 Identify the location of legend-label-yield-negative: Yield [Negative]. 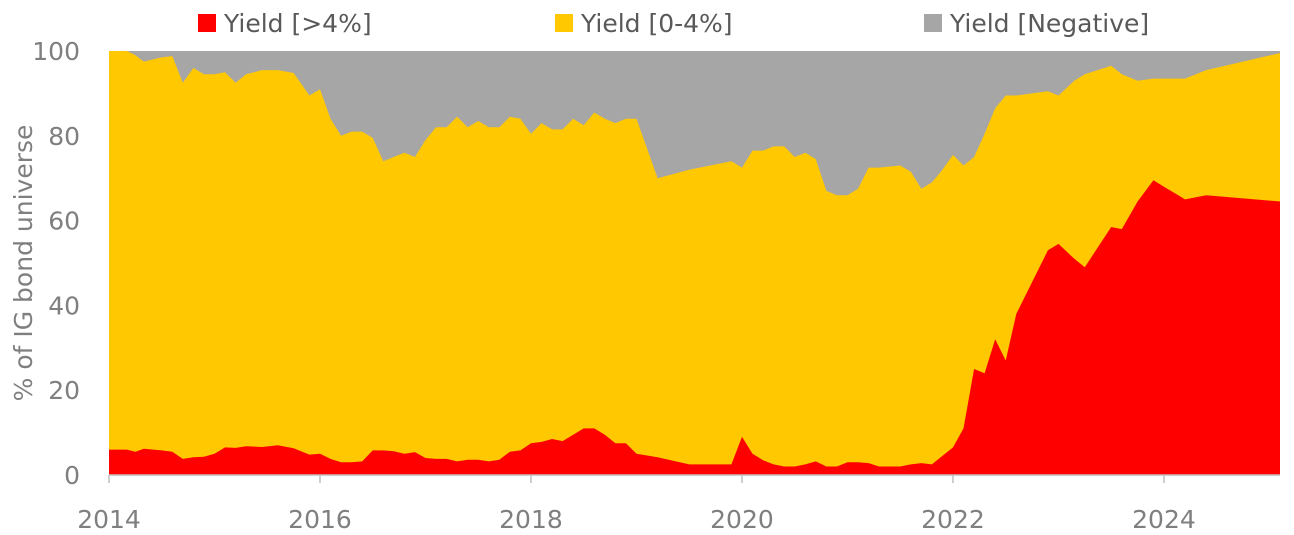
(1049, 23).